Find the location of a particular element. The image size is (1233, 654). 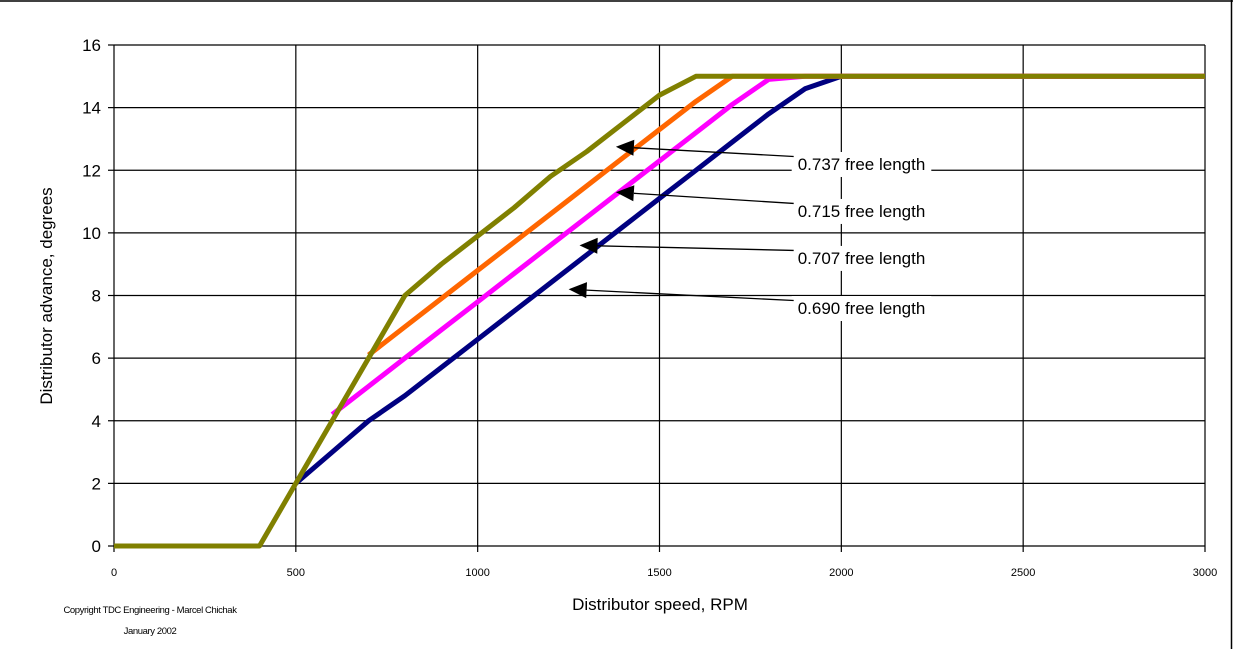

y-tick-label: 6 is located at coordinates (96, 358).